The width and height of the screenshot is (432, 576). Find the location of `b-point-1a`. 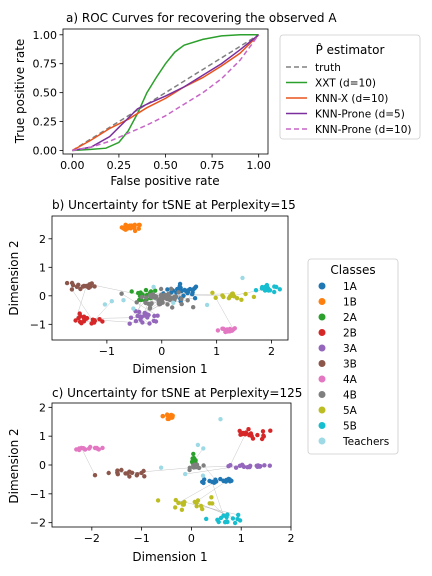

b-point-1a is located at coordinates (193, 289).